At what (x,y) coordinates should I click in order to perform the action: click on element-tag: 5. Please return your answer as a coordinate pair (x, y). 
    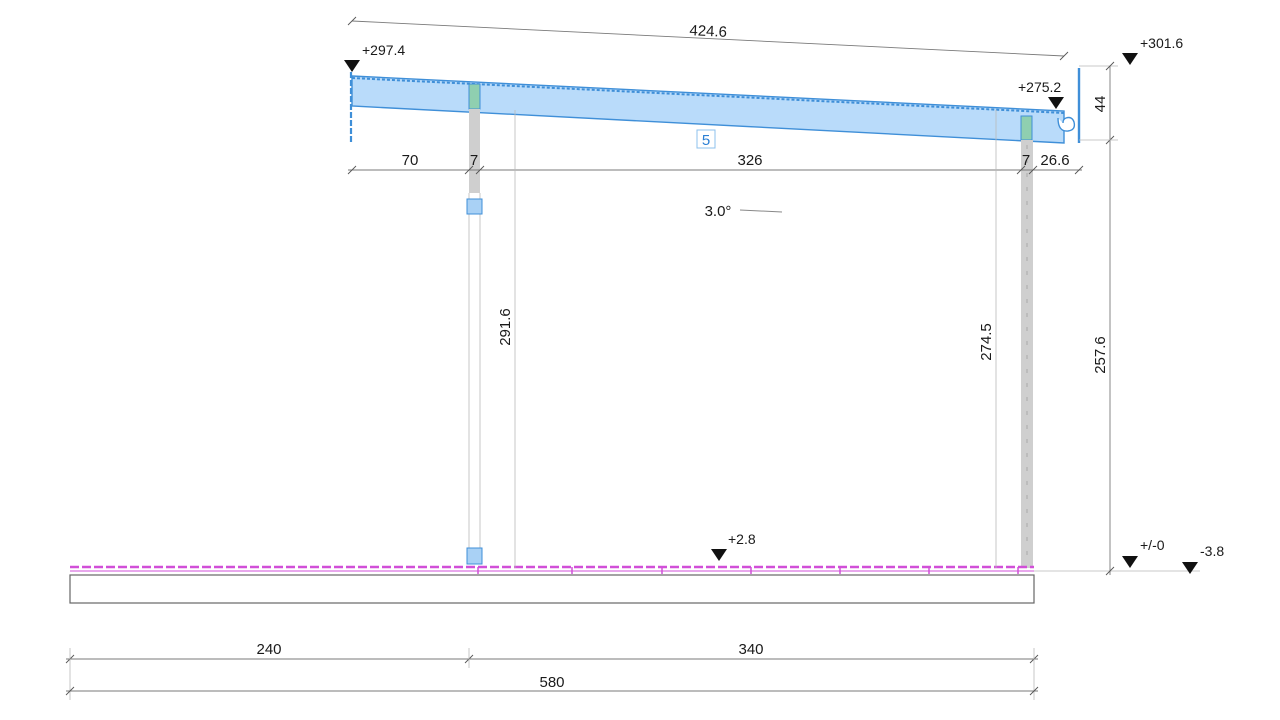
    Looking at the image, I should click on (706, 140).